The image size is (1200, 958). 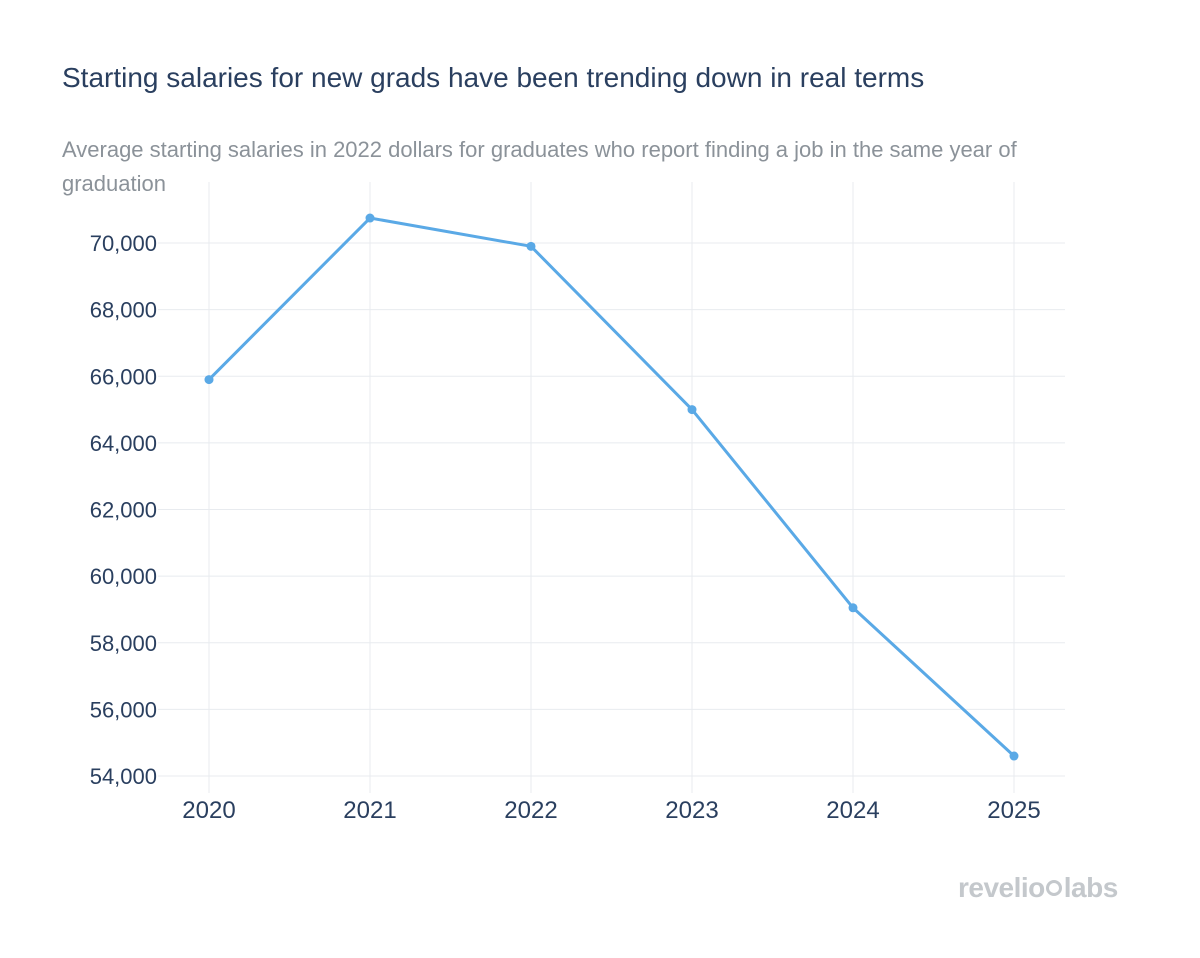 I want to click on x-tick-label: 2024, so click(x=852, y=810).